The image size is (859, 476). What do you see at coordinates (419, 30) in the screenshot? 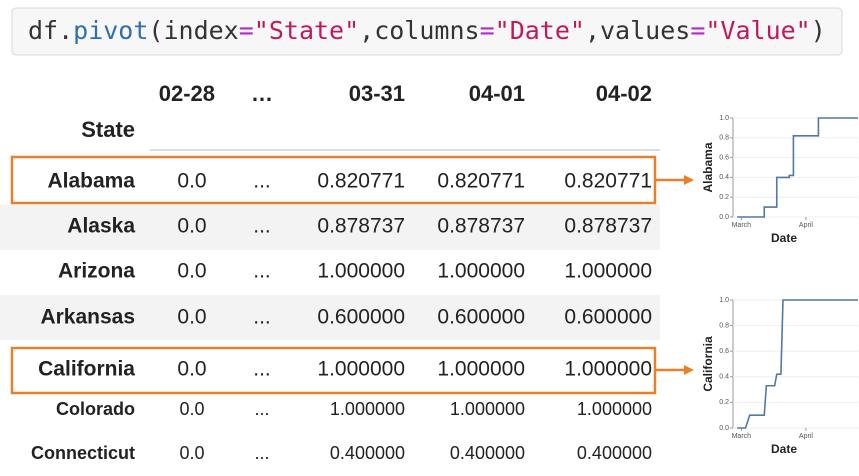
I see `code-token: ,columns` at bounding box center [419, 30].